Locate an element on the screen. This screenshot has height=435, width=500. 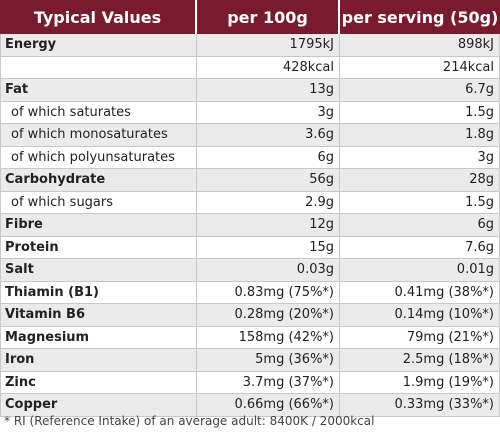
row-serving: 0.33mg (33%*) is located at coordinates (420, 405).